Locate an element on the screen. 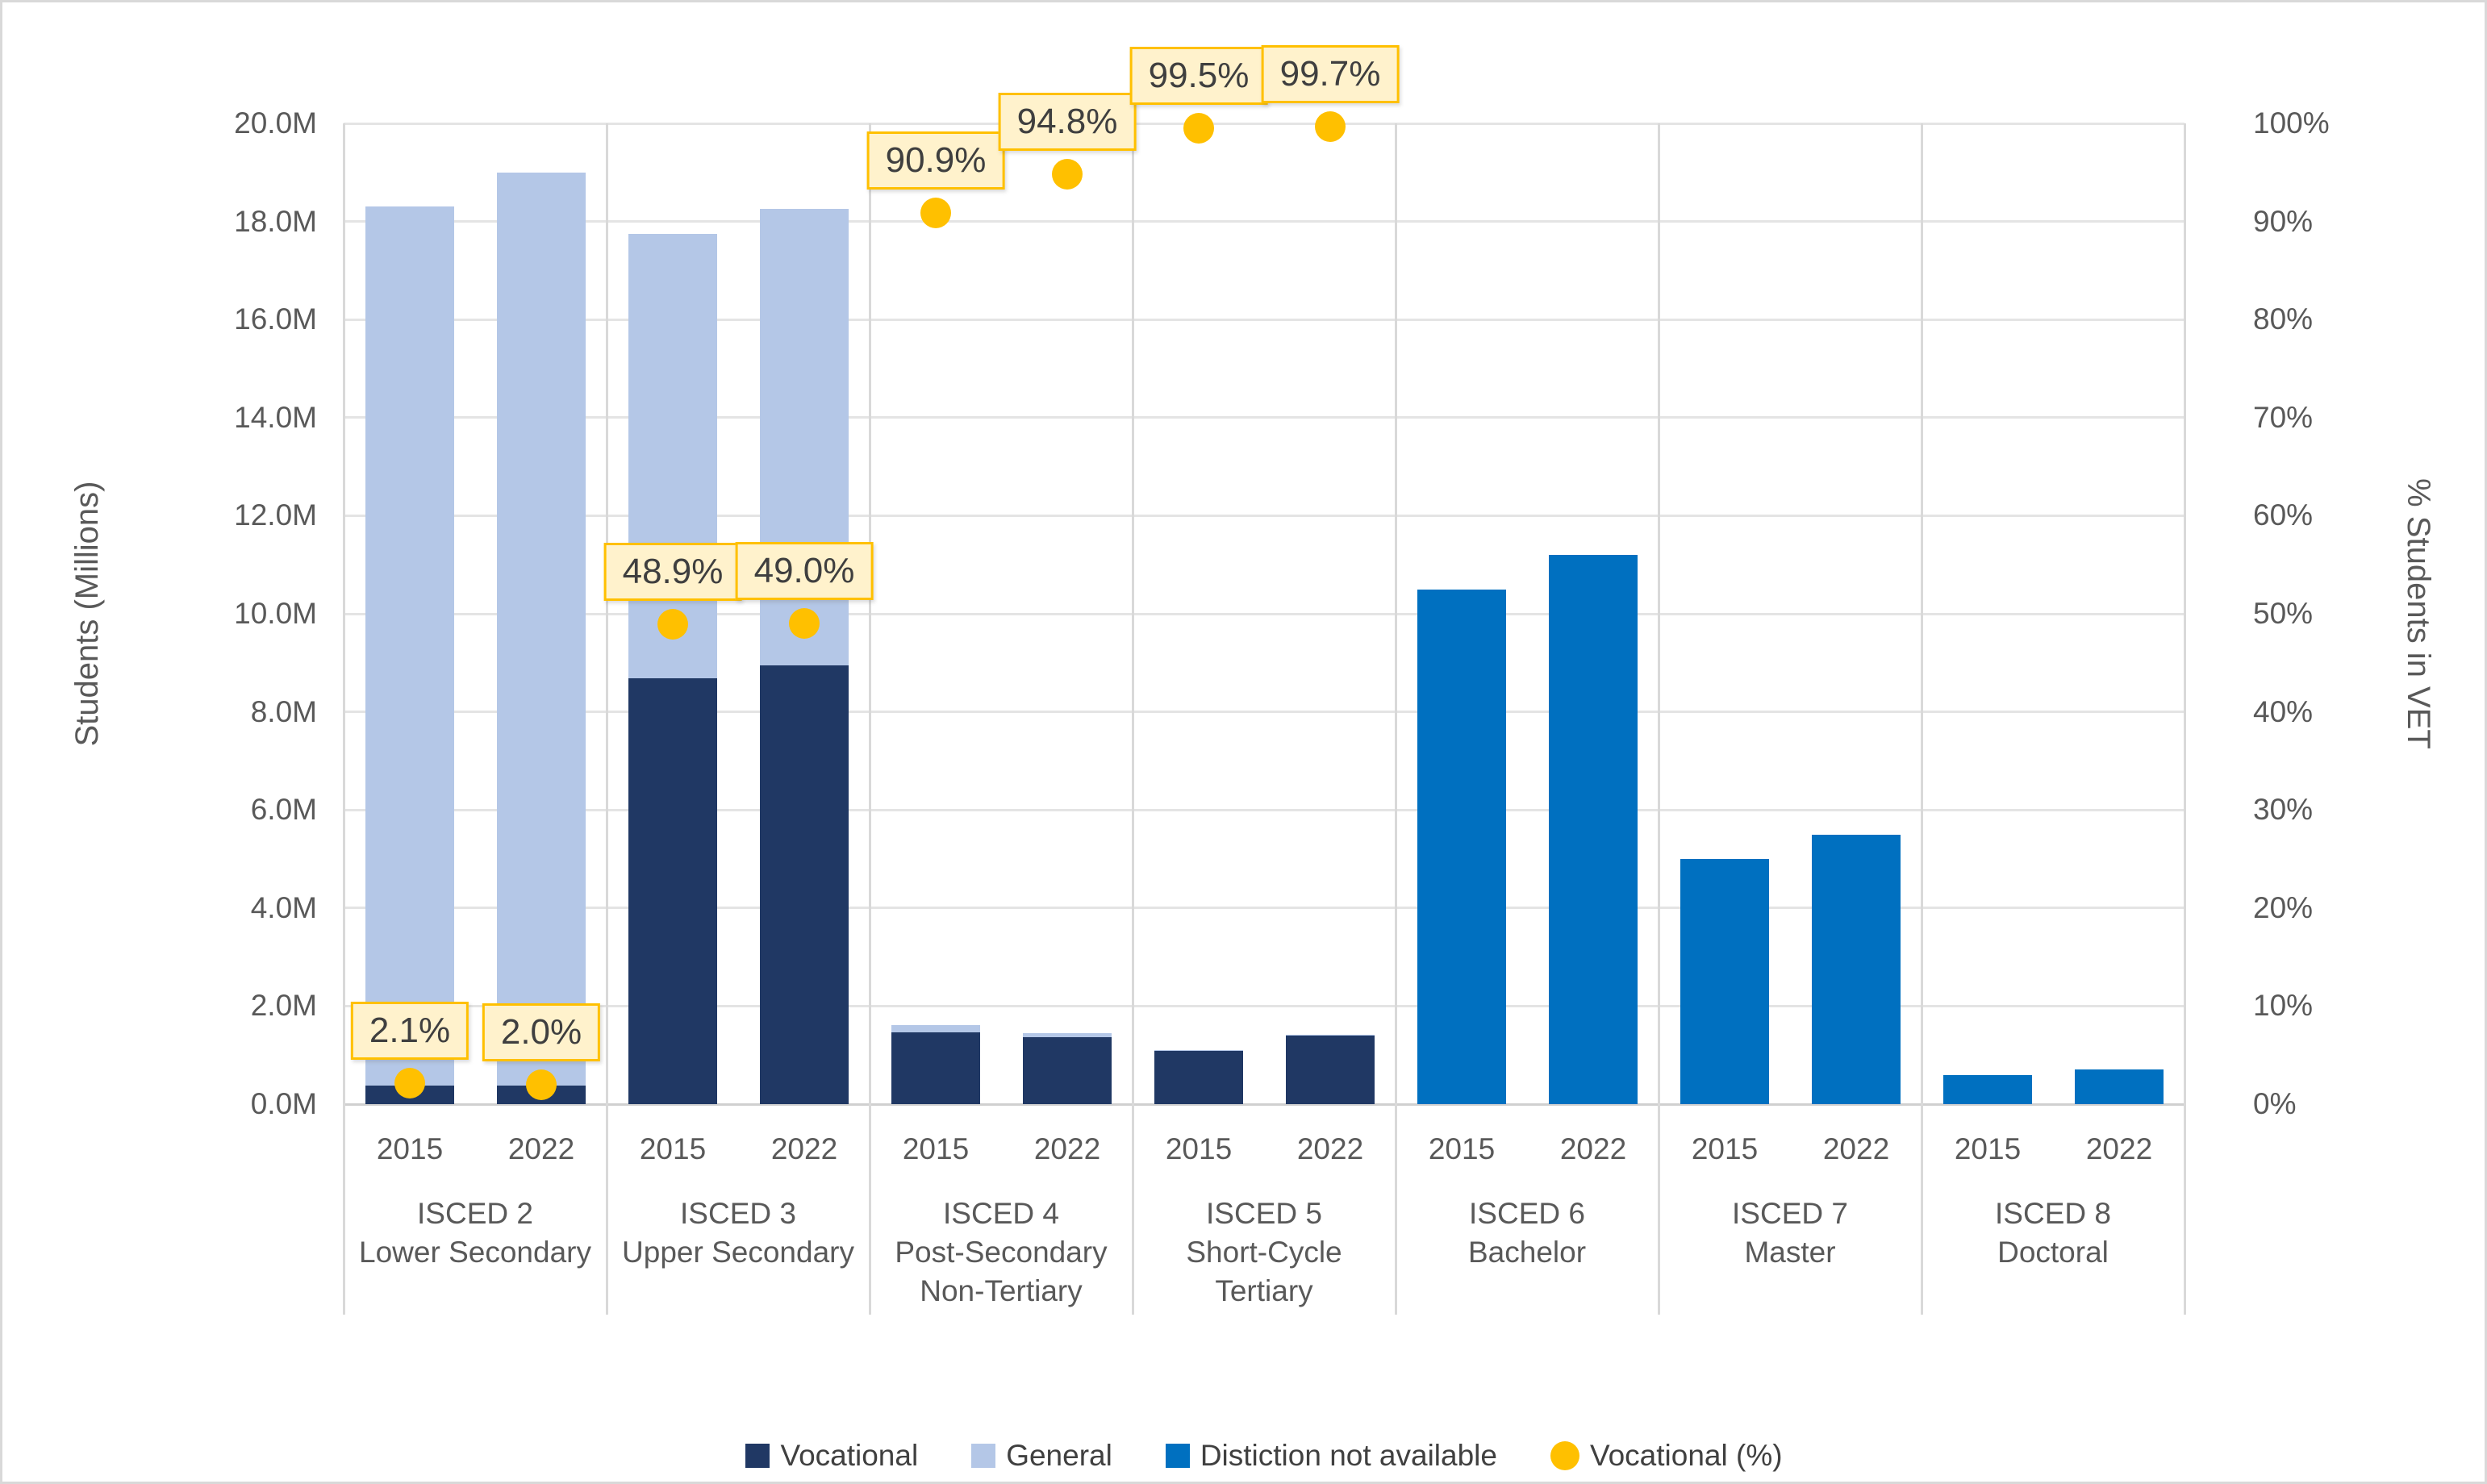  category-label-isced: ISCED 8 is located at coordinates (2053, 1213).